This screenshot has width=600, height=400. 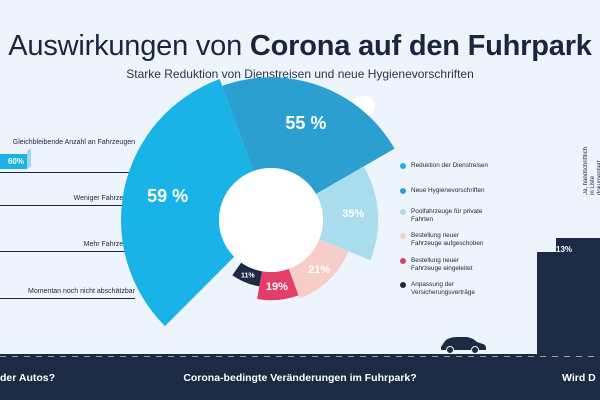 What do you see at coordinates (109, 244) in the screenshot?
I see `left-label-mehr: Mehr Fahrzeuge` at bounding box center [109, 244].